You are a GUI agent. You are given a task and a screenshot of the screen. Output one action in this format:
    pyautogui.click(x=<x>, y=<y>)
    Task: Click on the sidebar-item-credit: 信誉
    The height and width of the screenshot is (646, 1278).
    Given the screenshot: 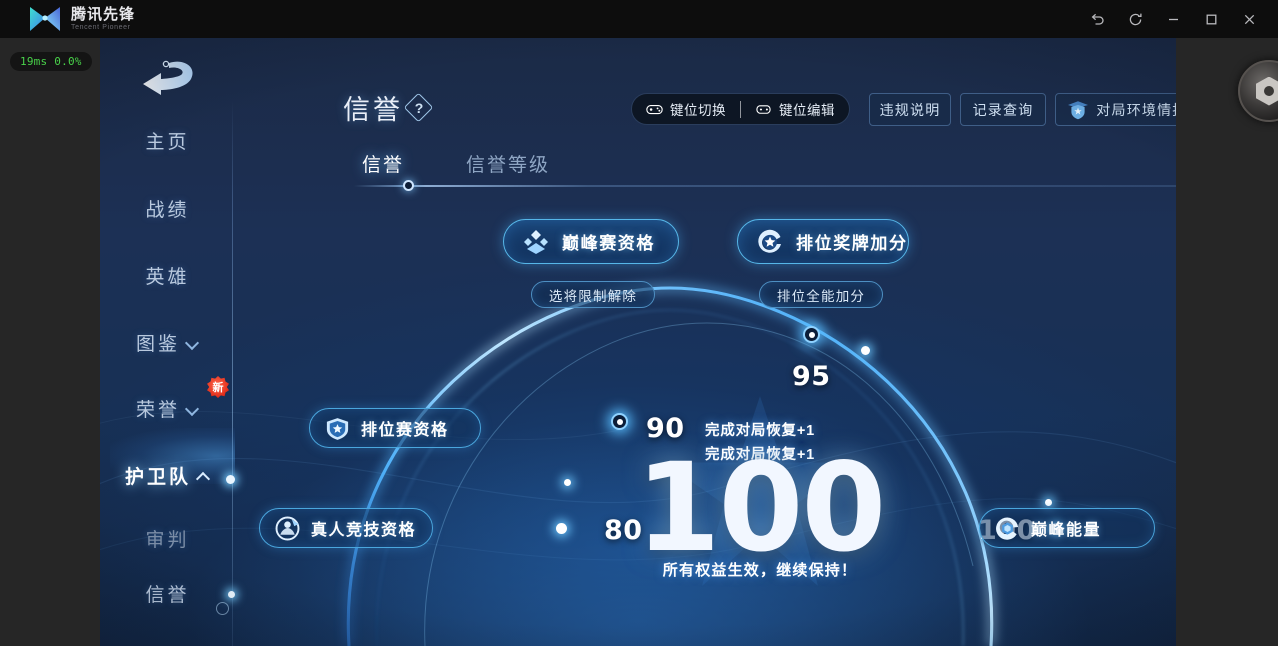 What is the action you would take?
    pyautogui.click(x=167, y=593)
    